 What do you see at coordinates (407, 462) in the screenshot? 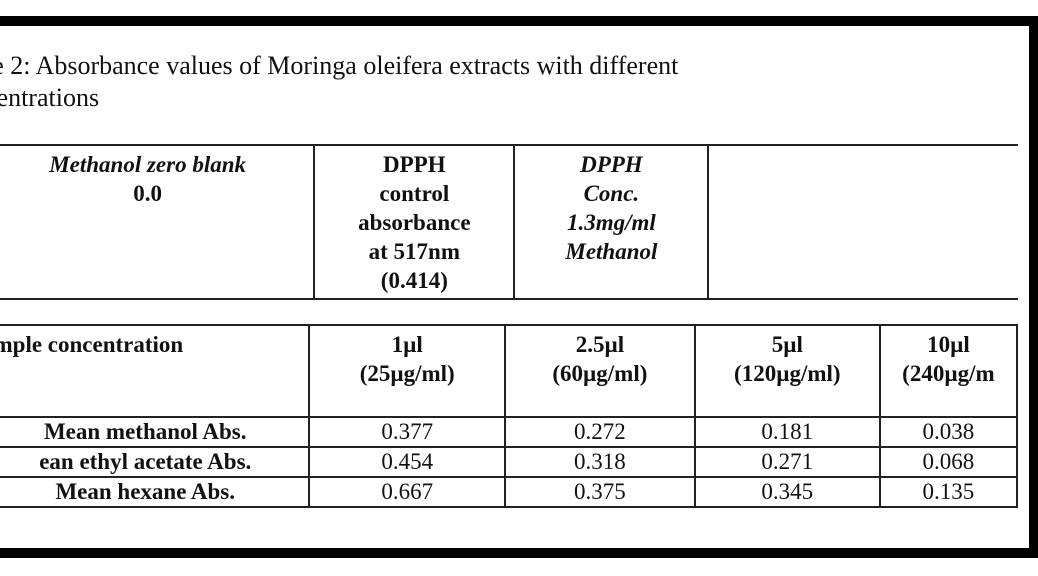
I see `table-cell: 0.454` at bounding box center [407, 462].